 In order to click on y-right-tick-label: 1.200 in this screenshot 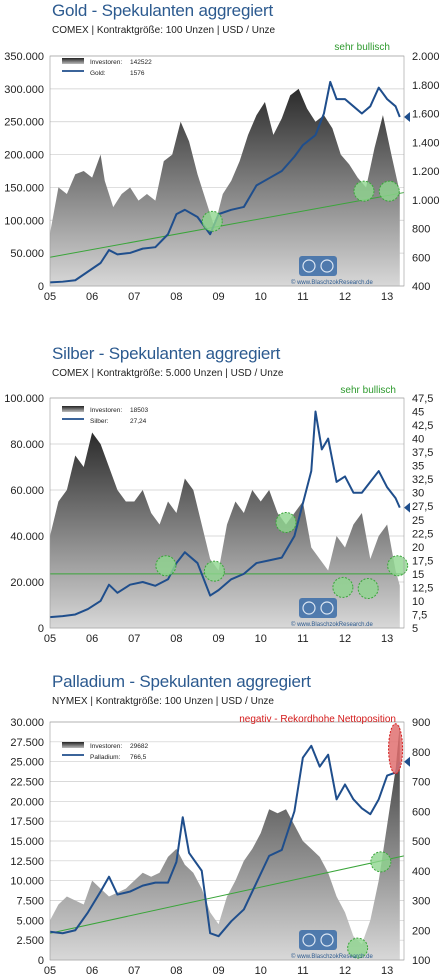, I will do `click(426, 172)`.